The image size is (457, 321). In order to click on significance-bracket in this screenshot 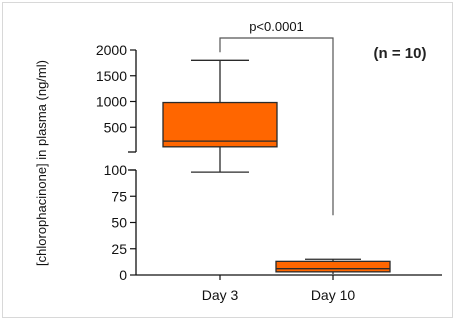, I will do `click(276, 126)`.